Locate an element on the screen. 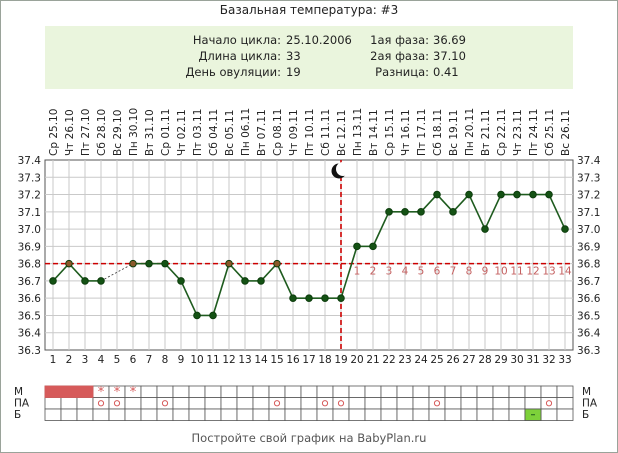 The width and height of the screenshot is (618, 453). day-number: 20 is located at coordinates (356, 360).